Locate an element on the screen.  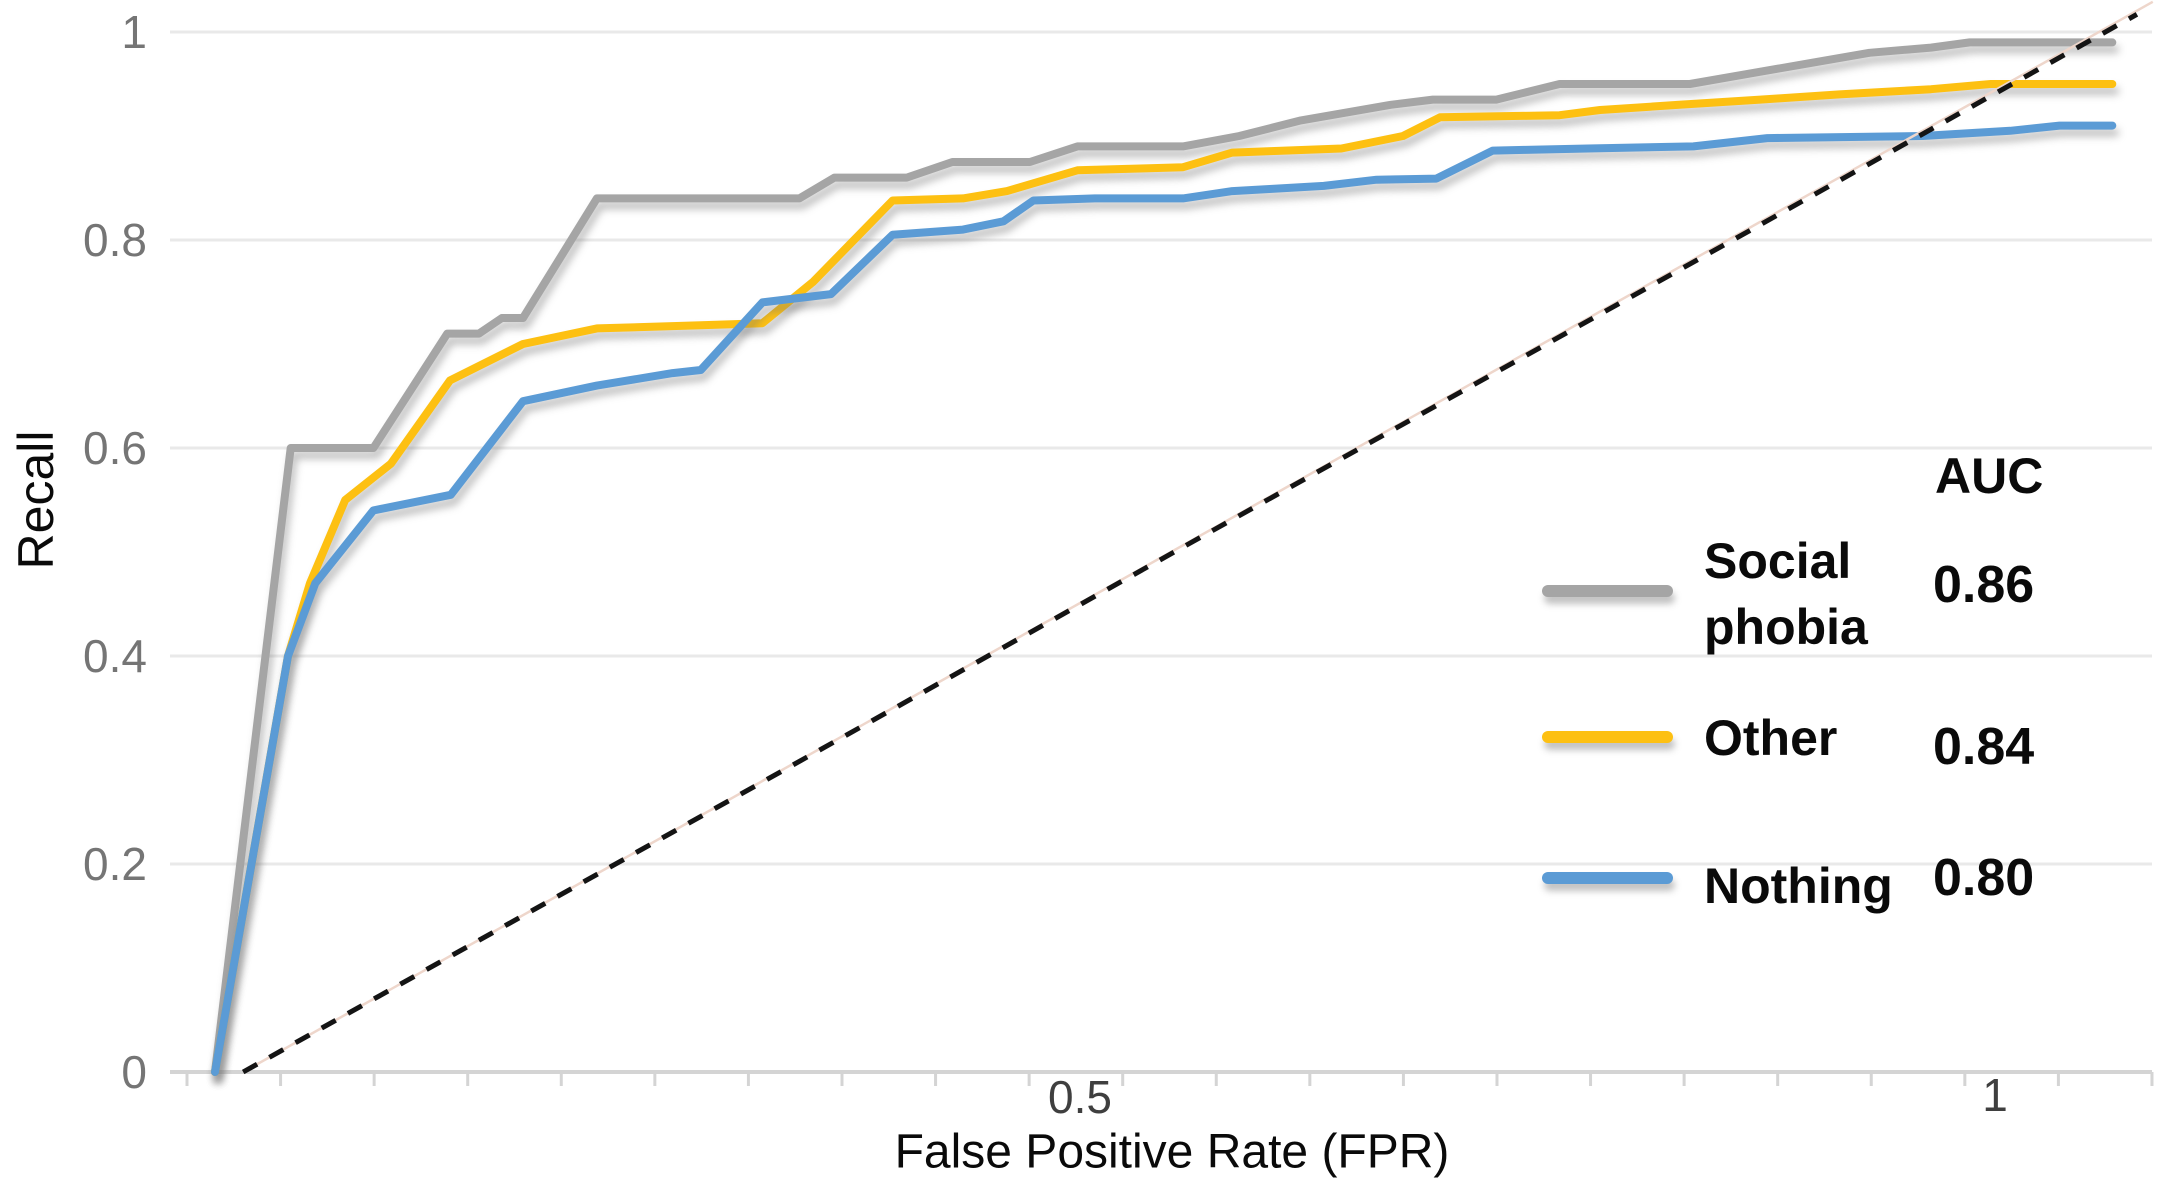
y-tick-0-8: 0.8 is located at coordinates (115, 240).